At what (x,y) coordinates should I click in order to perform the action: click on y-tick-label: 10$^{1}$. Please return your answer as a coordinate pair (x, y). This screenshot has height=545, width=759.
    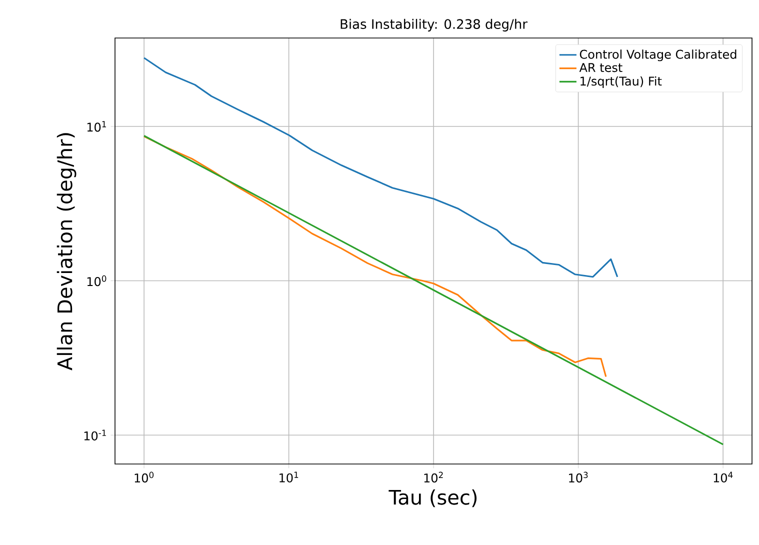
    Looking at the image, I should click on (96, 126).